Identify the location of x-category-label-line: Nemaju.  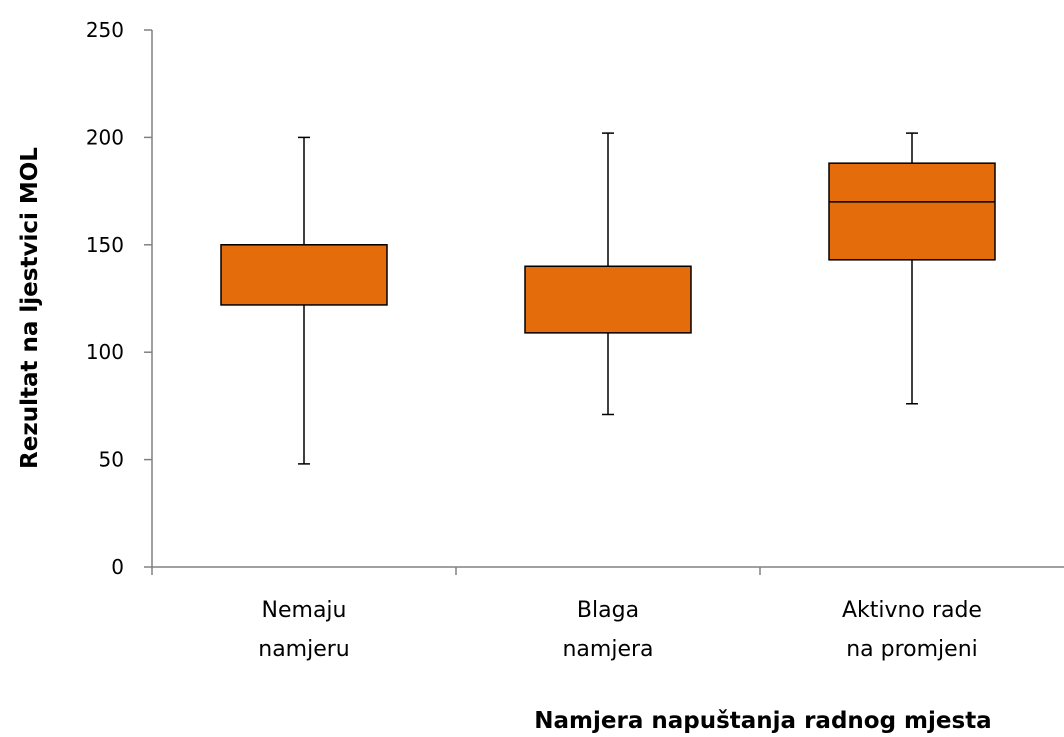
(304, 610).